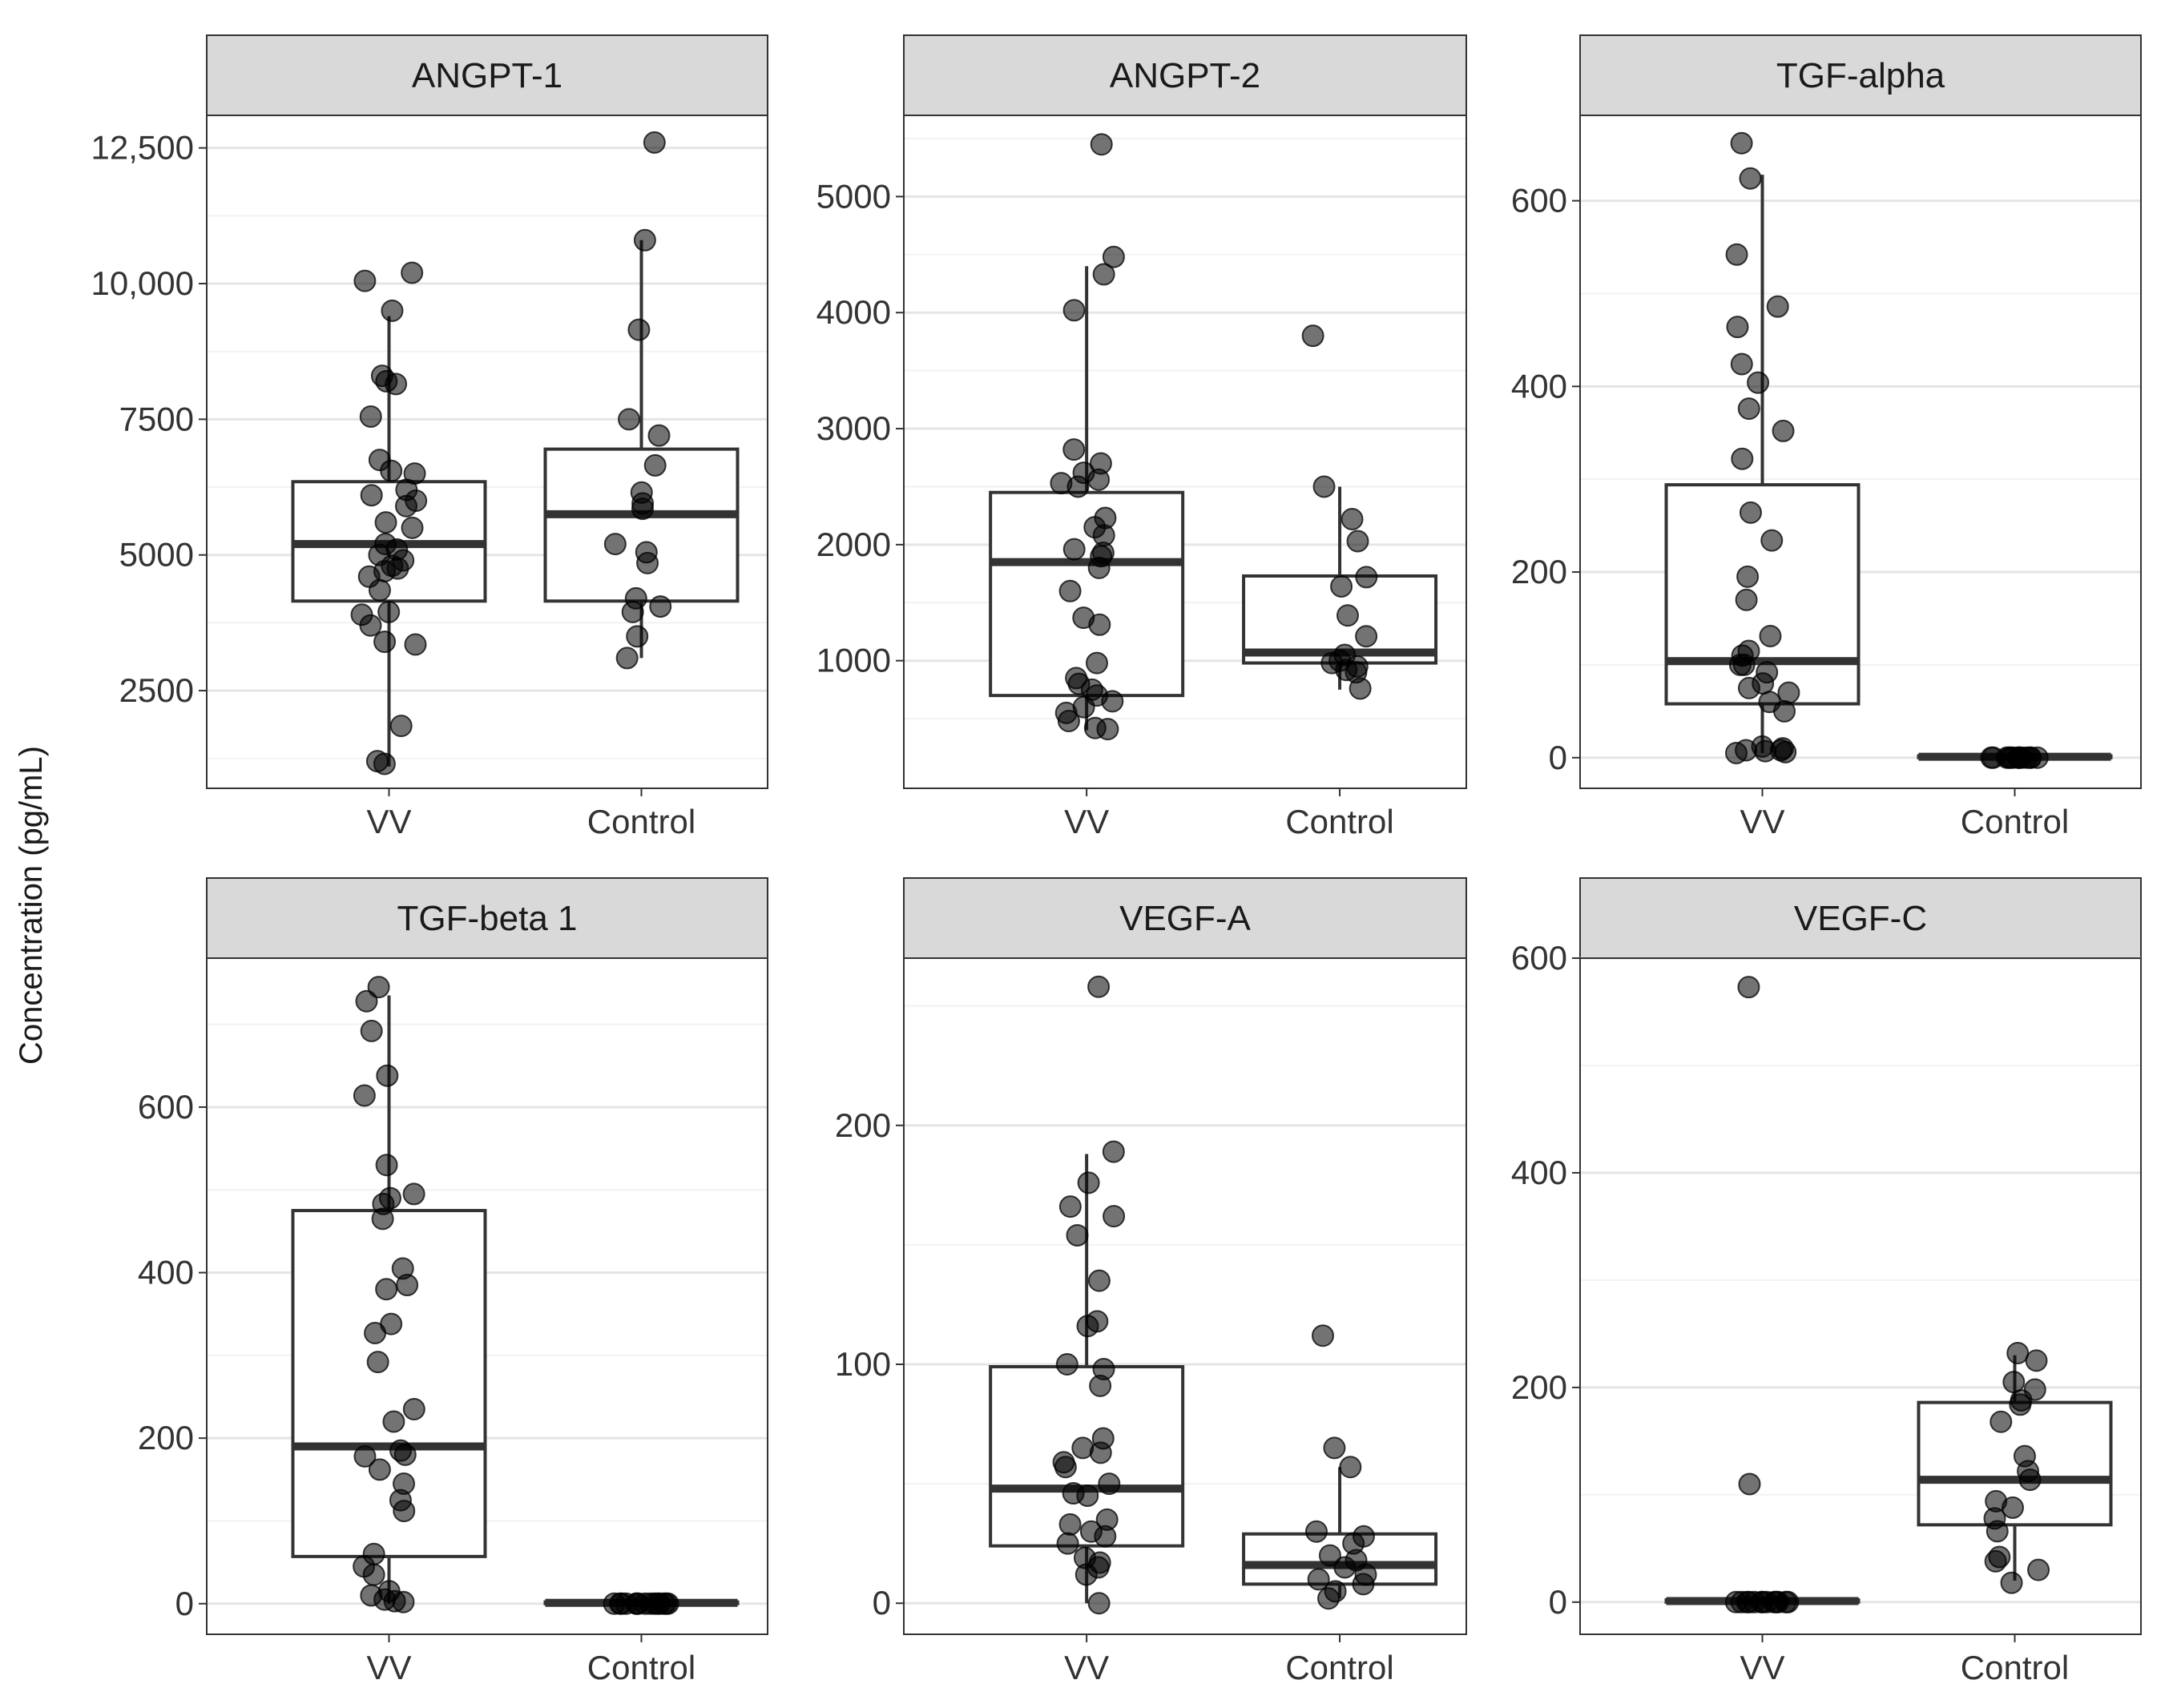 This screenshot has height=1708, width=2169. Describe the element at coordinates (854, 312) in the screenshot. I see `y-tick-label: 4000` at that location.